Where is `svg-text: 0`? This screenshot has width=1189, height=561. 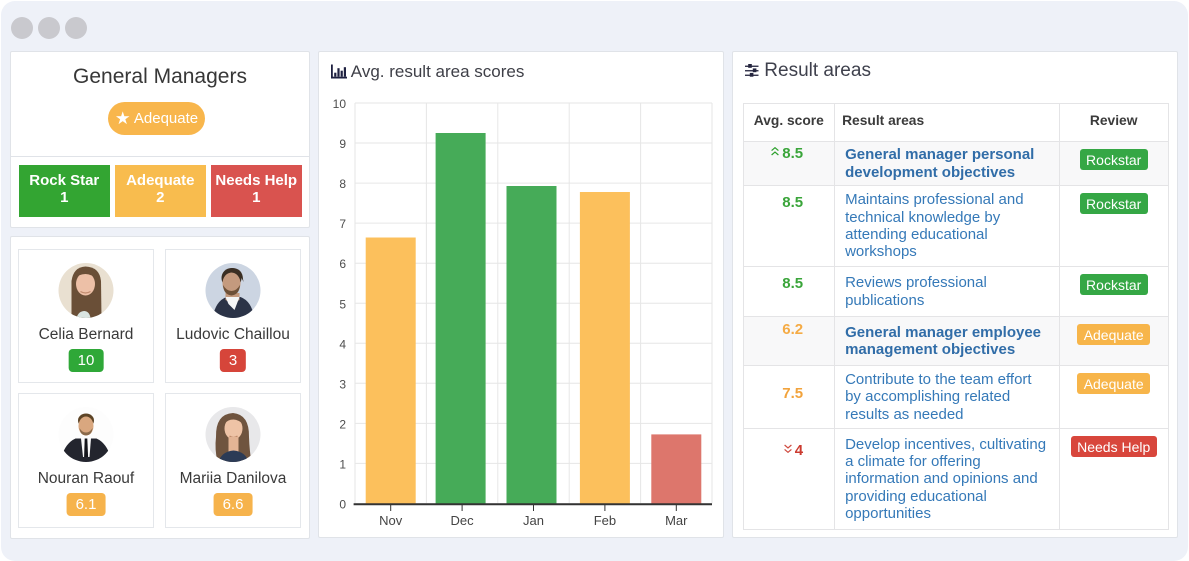 svg-text: 0 is located at coordinates (342, 505).